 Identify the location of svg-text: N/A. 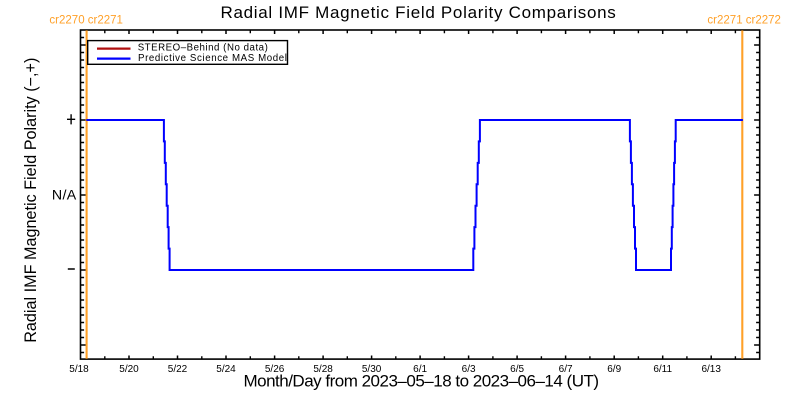
(64, 196).